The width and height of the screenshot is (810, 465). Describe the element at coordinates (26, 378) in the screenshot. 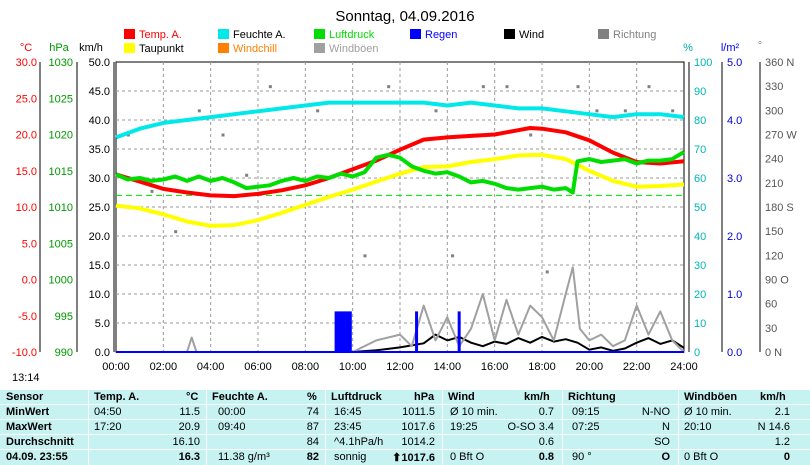

I see `time-label: 13:14` at that location.